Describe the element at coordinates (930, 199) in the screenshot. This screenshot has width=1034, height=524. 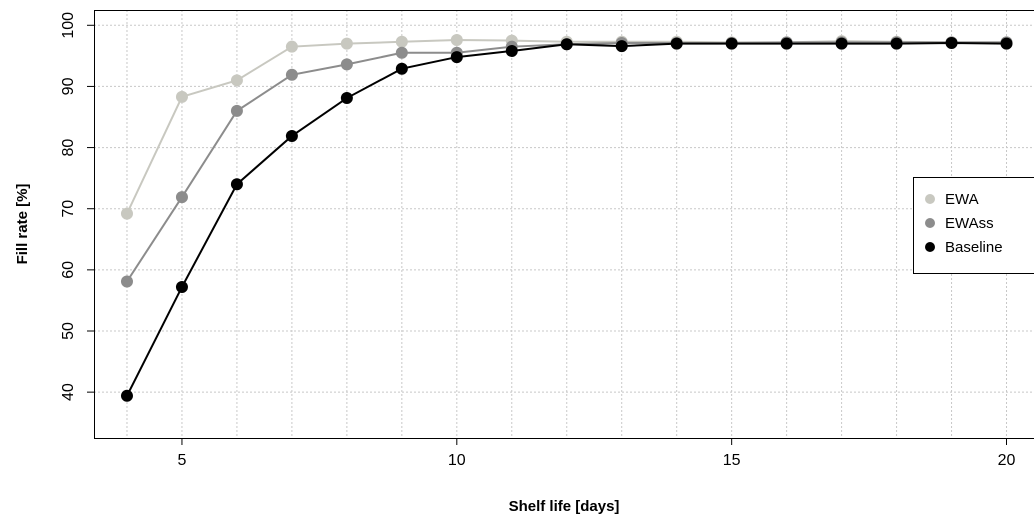
I see `legend-marker-ewa` at that location.